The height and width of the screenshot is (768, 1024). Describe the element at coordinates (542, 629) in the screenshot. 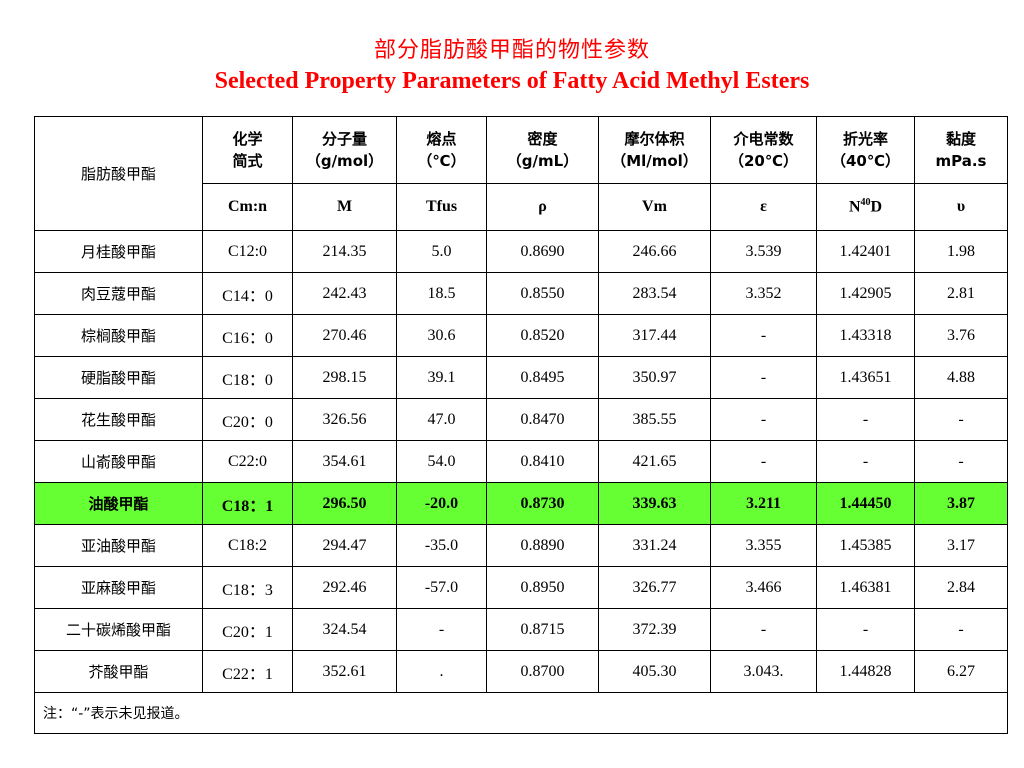

I see `table-cell: 0.8715` at that location.